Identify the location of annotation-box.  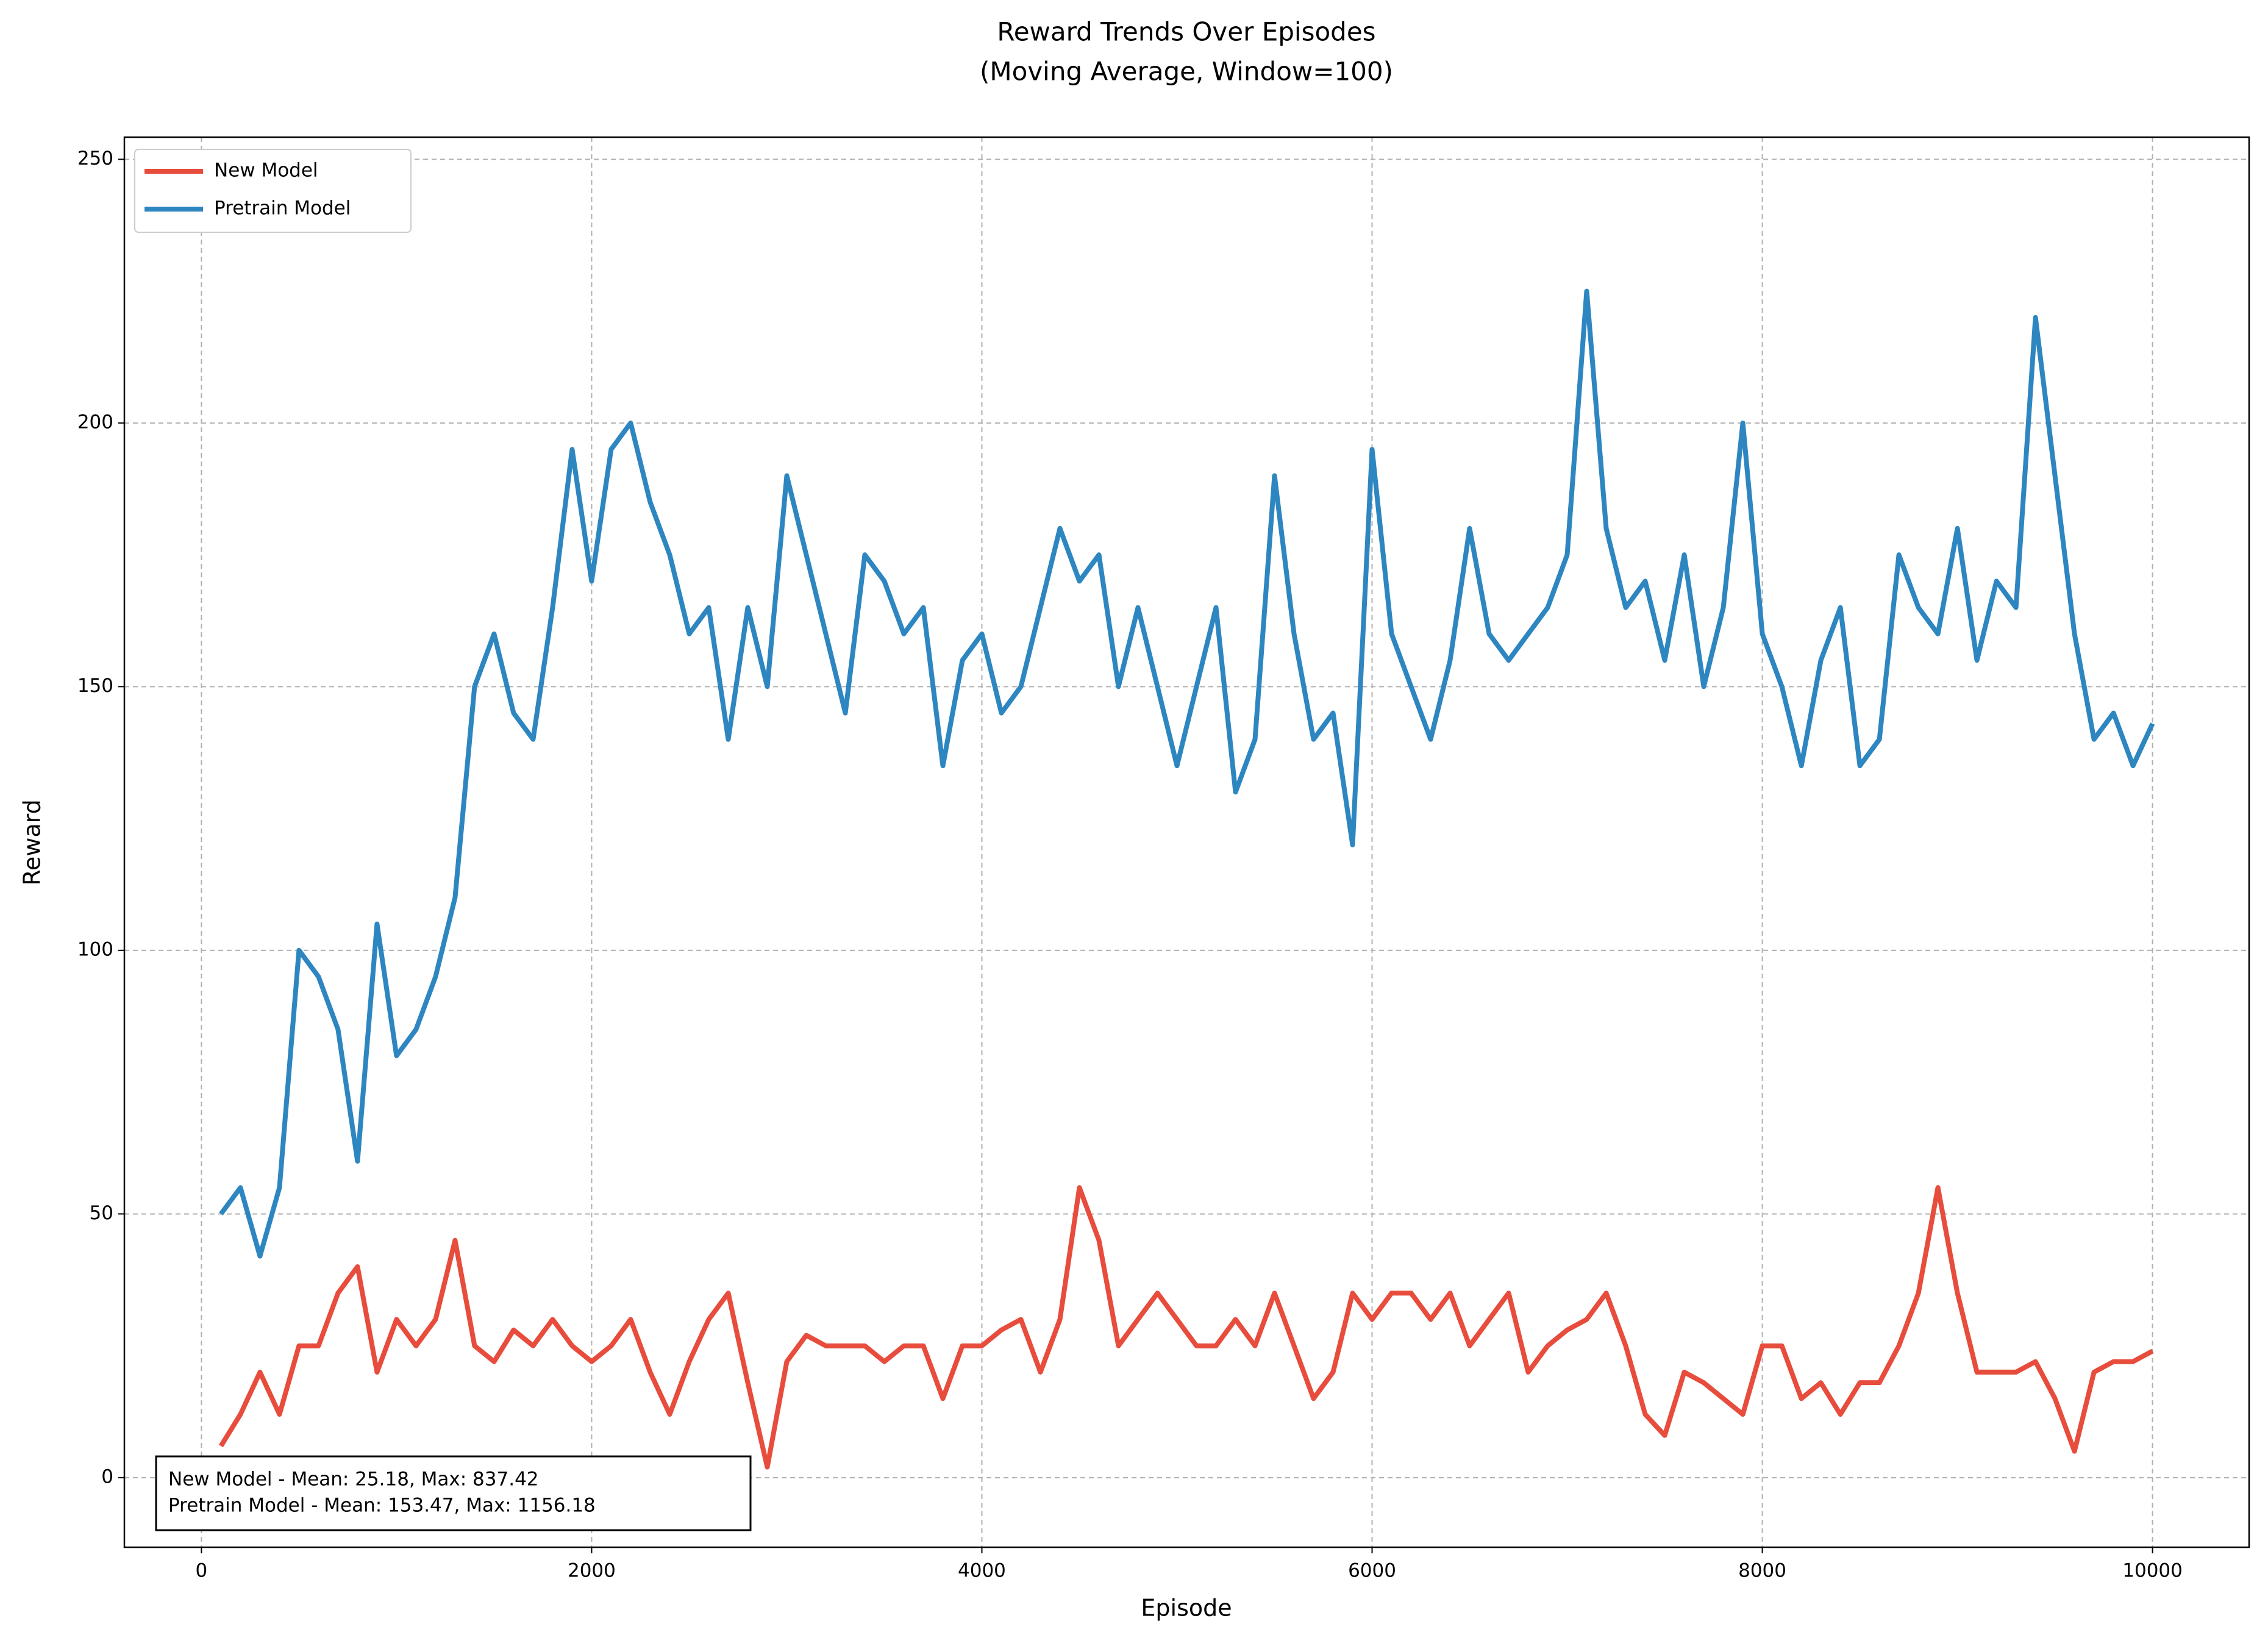
(453, 1493).